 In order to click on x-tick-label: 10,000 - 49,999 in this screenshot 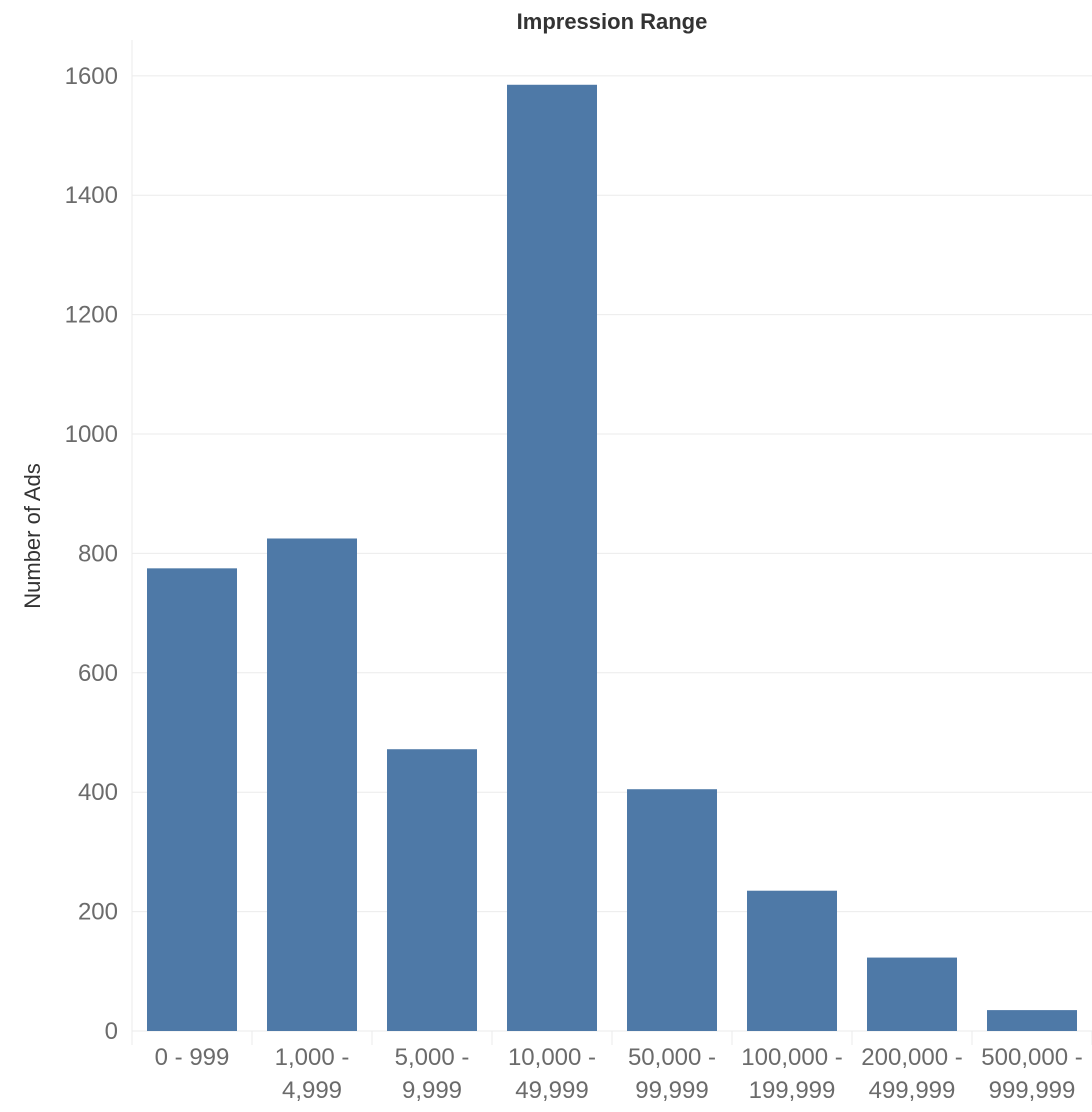, I will do `click(552, 1074)`.